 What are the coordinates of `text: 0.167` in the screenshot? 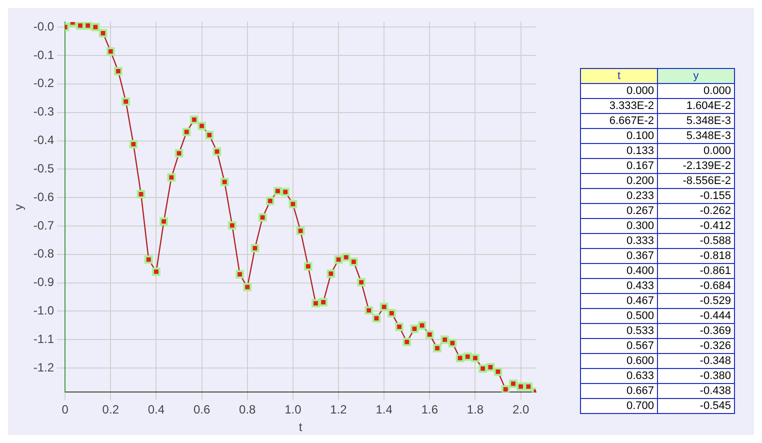 It's located at (619, 166).